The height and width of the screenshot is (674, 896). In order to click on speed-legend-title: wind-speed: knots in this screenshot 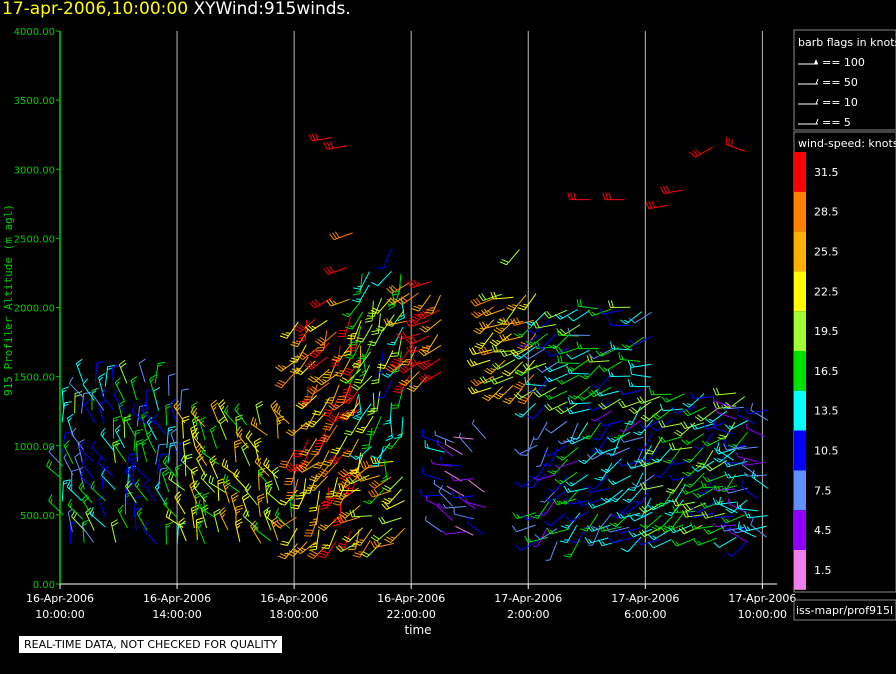, I will do `click(847, 143)`.